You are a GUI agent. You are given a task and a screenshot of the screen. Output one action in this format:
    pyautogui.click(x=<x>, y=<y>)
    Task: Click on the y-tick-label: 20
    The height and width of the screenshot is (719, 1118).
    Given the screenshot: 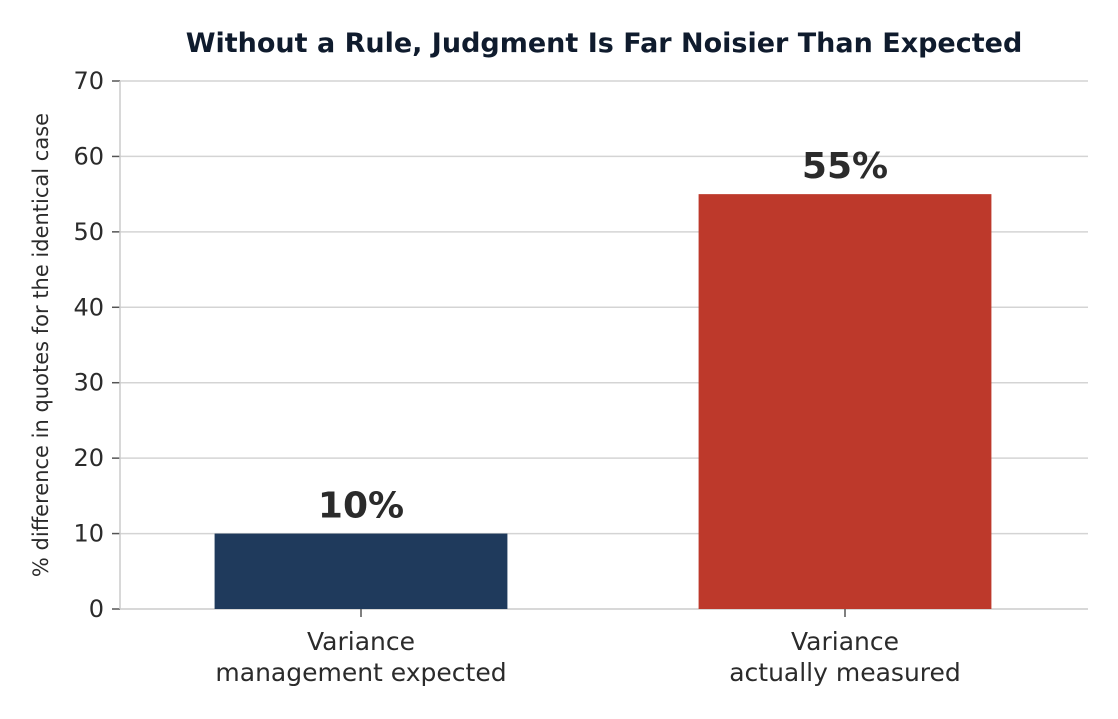 What is the action you would take?
    pyautogui.click(x=88, y=458)
    